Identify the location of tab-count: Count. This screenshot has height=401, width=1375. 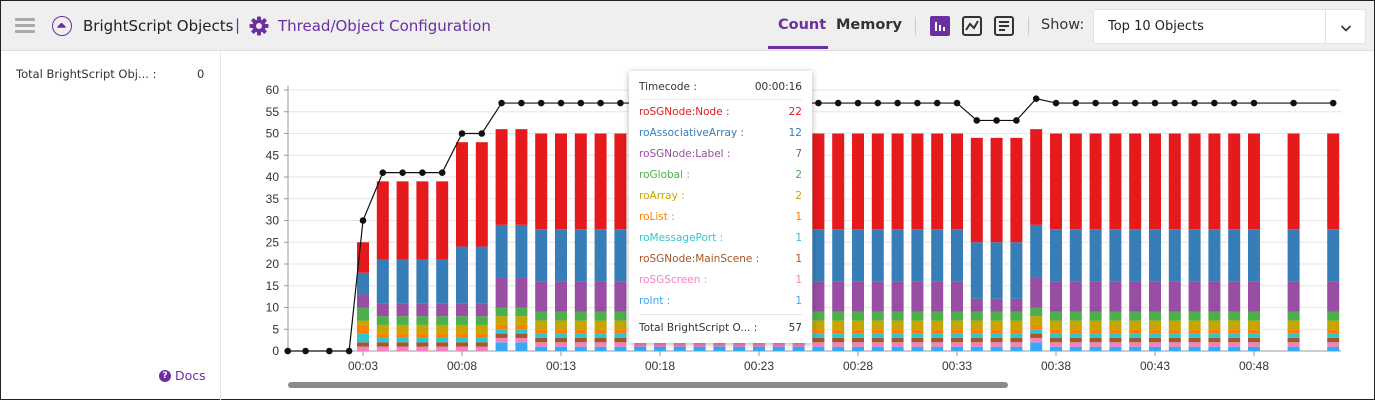
(802, 25).